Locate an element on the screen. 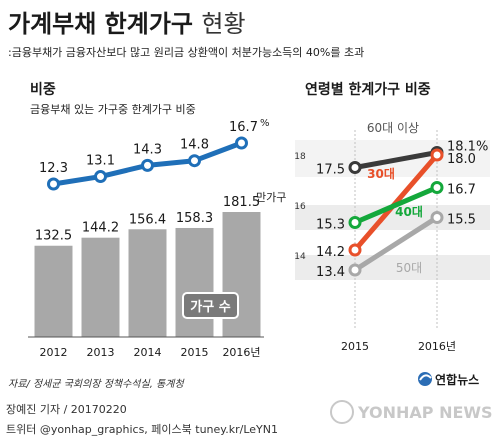 Image resolution: width=500 pixels, height=443 pixels. series-name-label: 40대 is located at coordinates (409, 212).